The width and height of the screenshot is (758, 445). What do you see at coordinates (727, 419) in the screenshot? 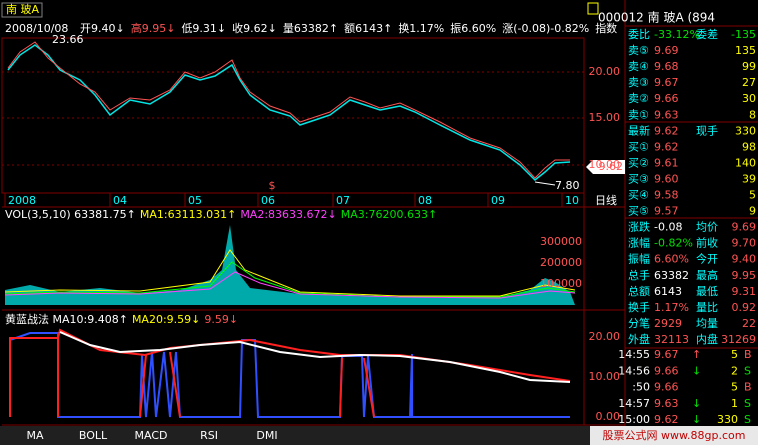
I see `trade-volume: 330` at bounding box center [727, 419].